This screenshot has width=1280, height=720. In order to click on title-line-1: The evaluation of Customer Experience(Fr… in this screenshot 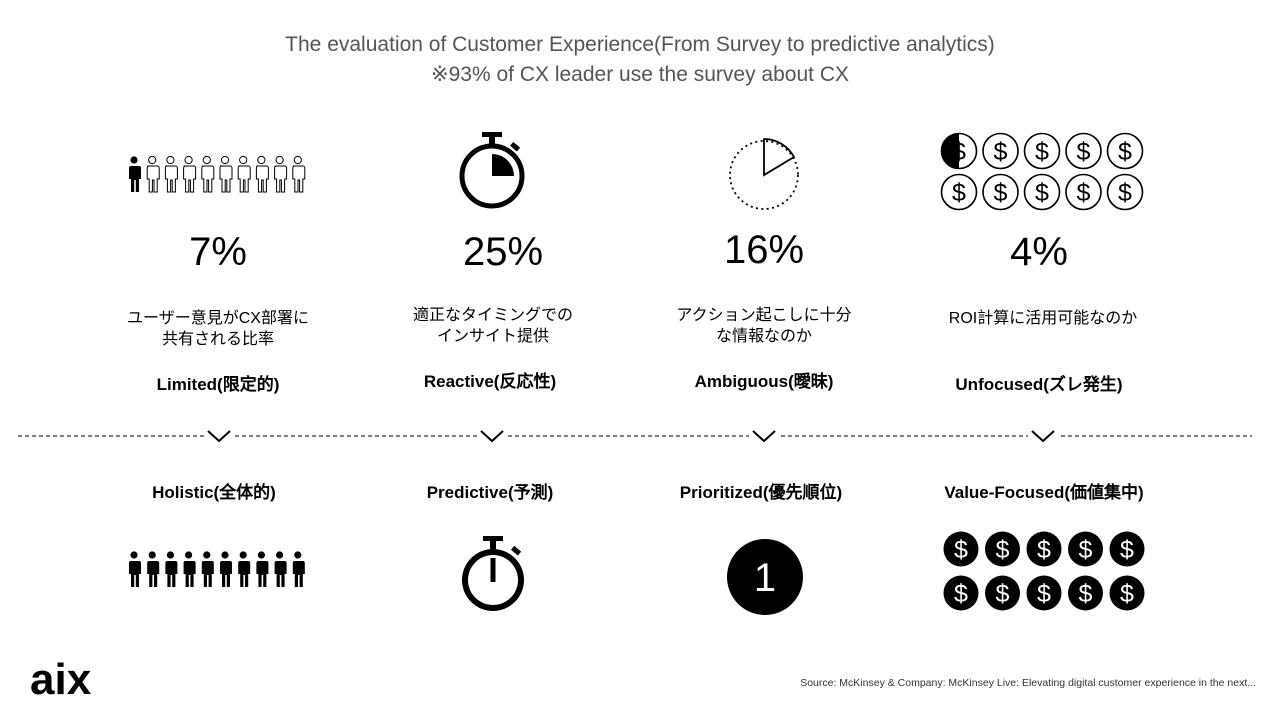, I will do `click(640, 44)`.